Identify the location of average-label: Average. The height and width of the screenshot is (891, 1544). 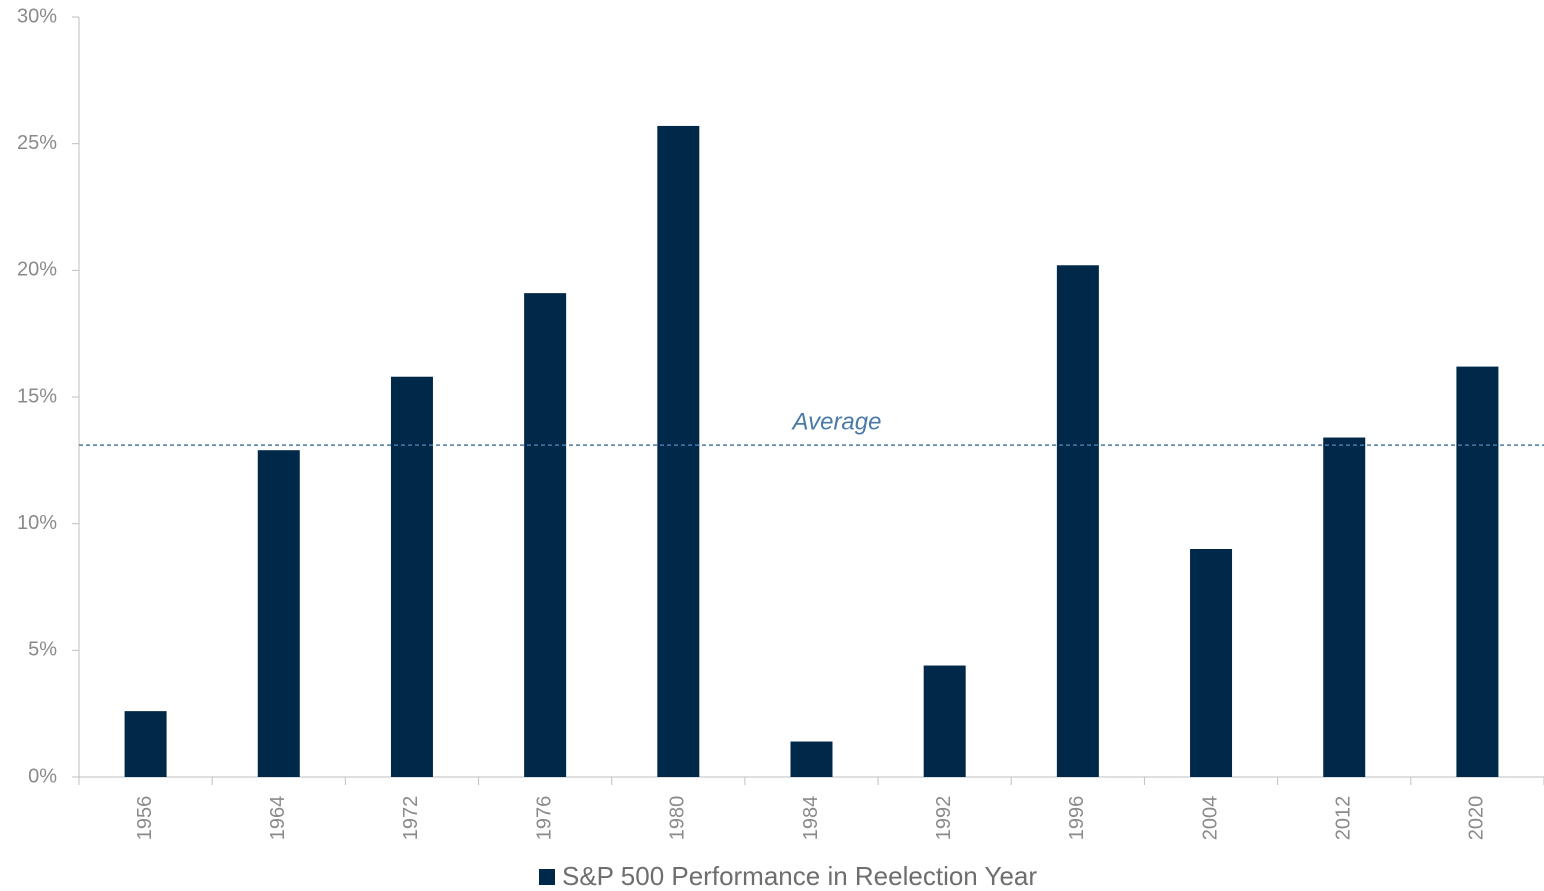
(836, 421).